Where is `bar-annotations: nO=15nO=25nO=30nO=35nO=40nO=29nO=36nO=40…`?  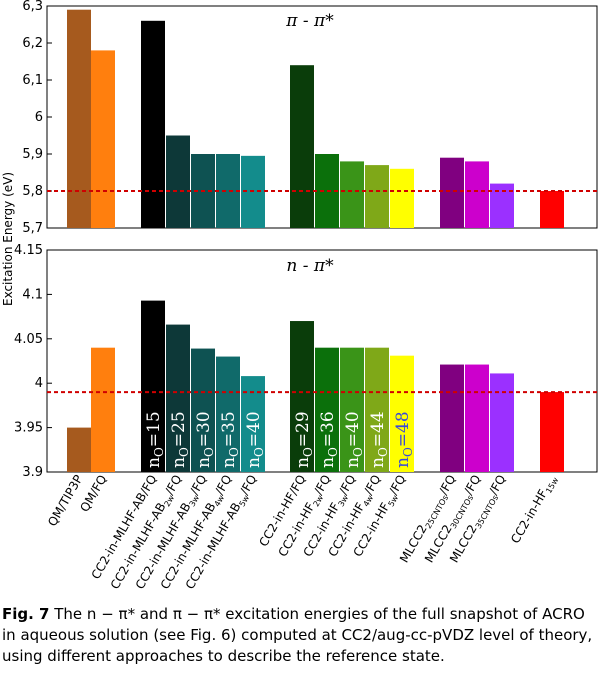
bar-annotations: nO=15nO=25nO=30nO=35nO=40nO=29nO=36nO=40… is located at coordinates (279, 439).